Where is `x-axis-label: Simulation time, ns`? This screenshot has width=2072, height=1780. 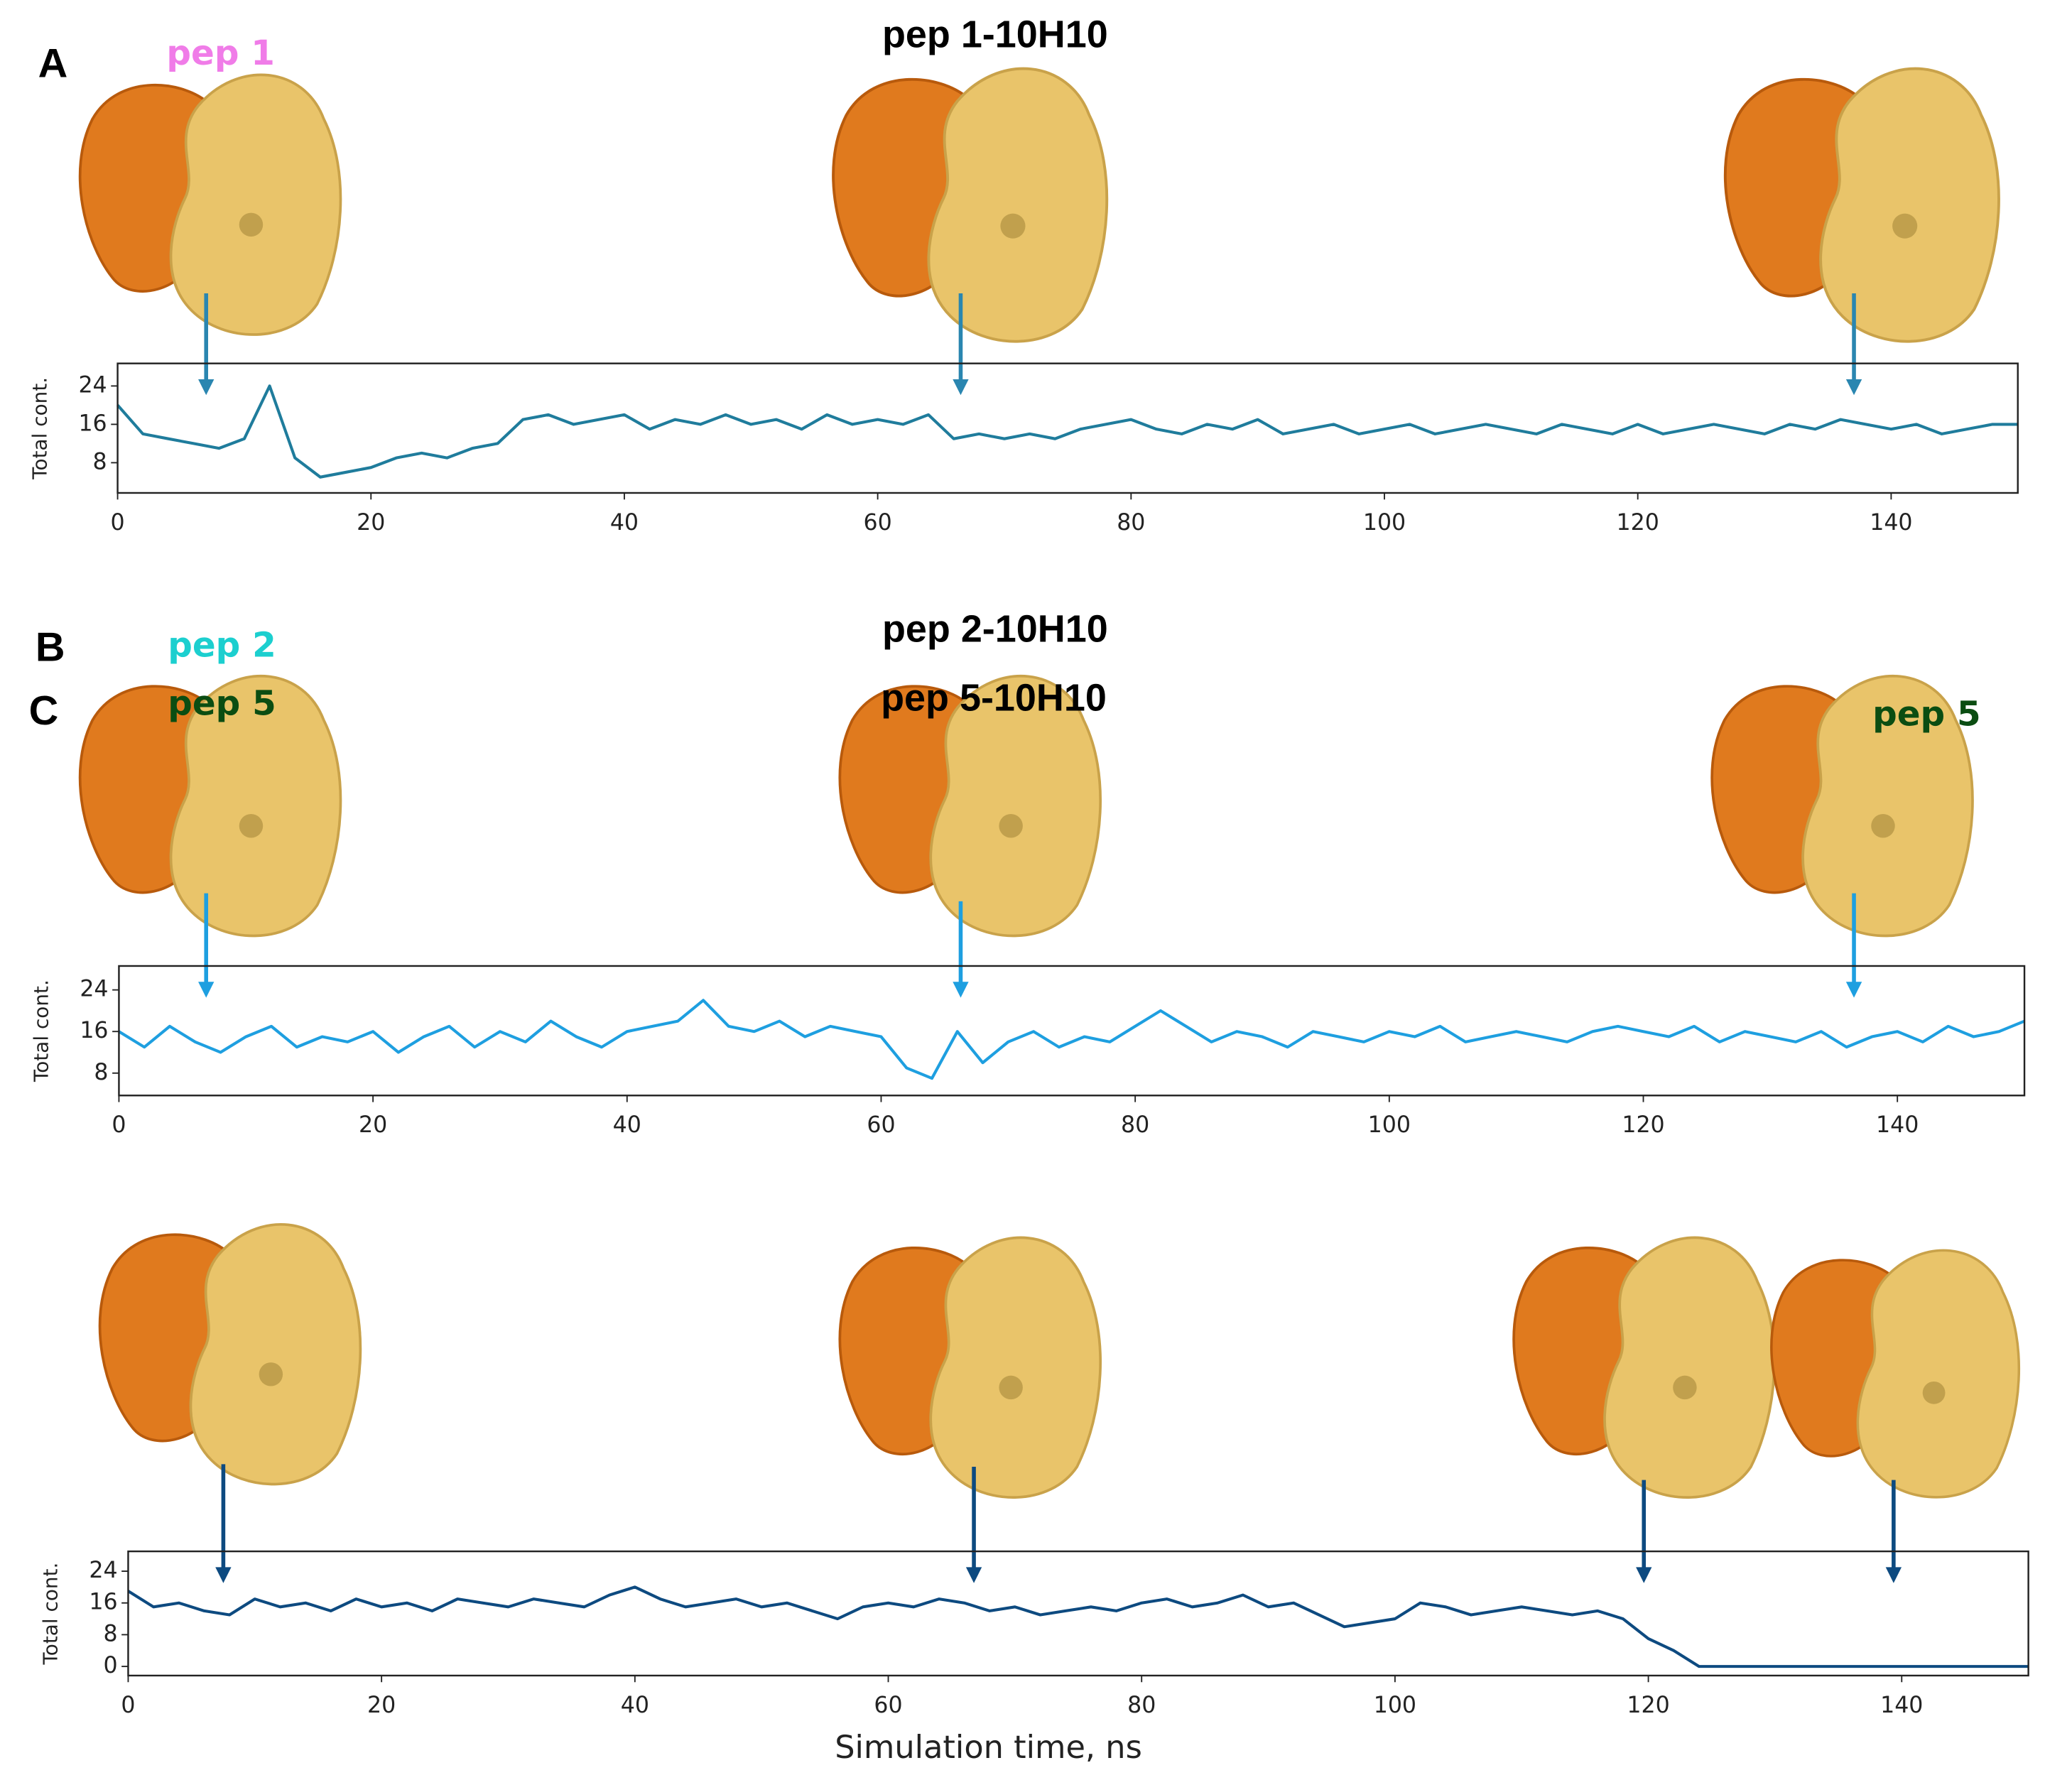
x-axis-label: Simulation time, ns is located at coordinates (988, 1747).